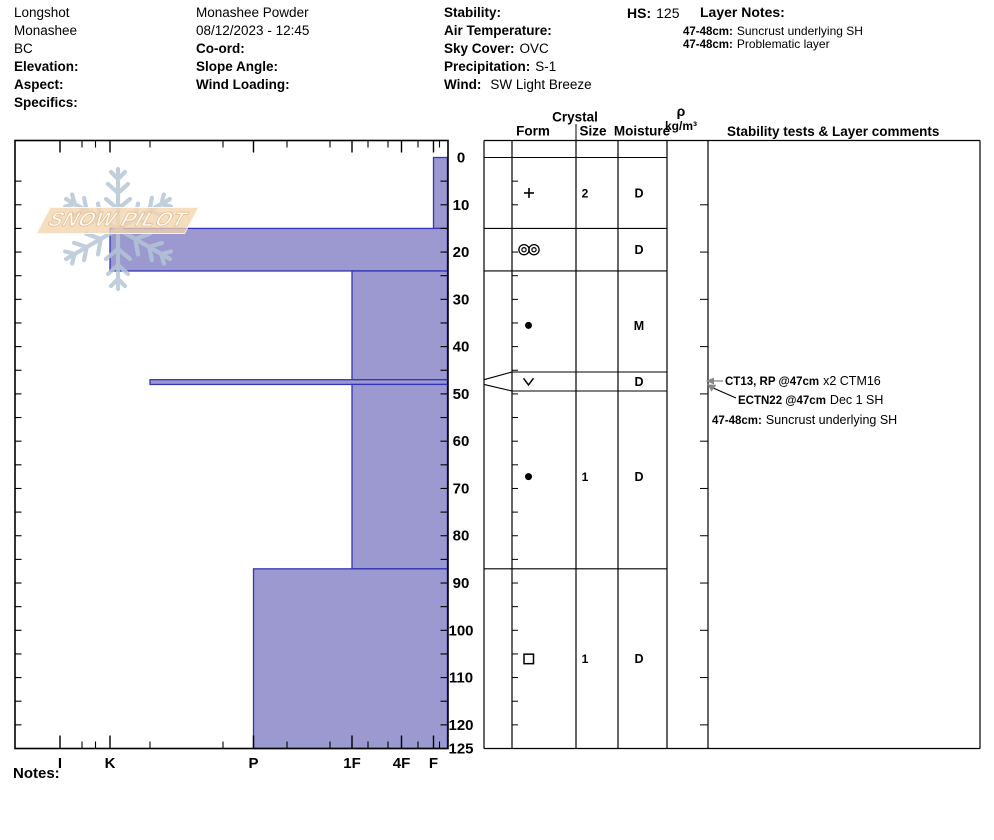 Image resolution: width=994 pixels, height=840 pixels. What do you see at coordinates (460, 630) in the screenshot?
I see `depth-label-100: 100` at bounding box center [460, 630].